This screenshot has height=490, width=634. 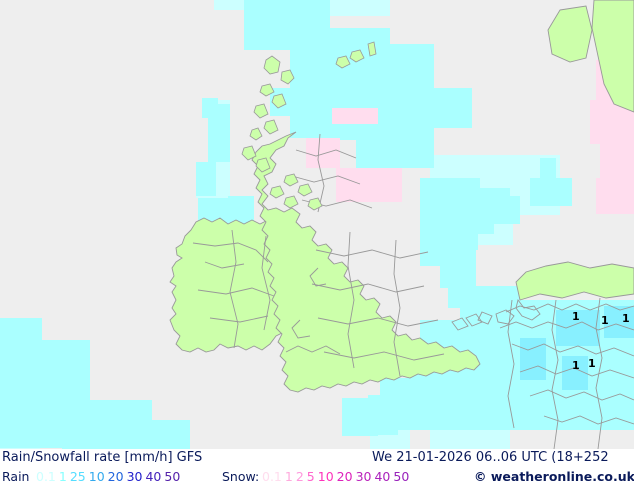 I want to click on scottish-isles, so click(x=309, y=126).